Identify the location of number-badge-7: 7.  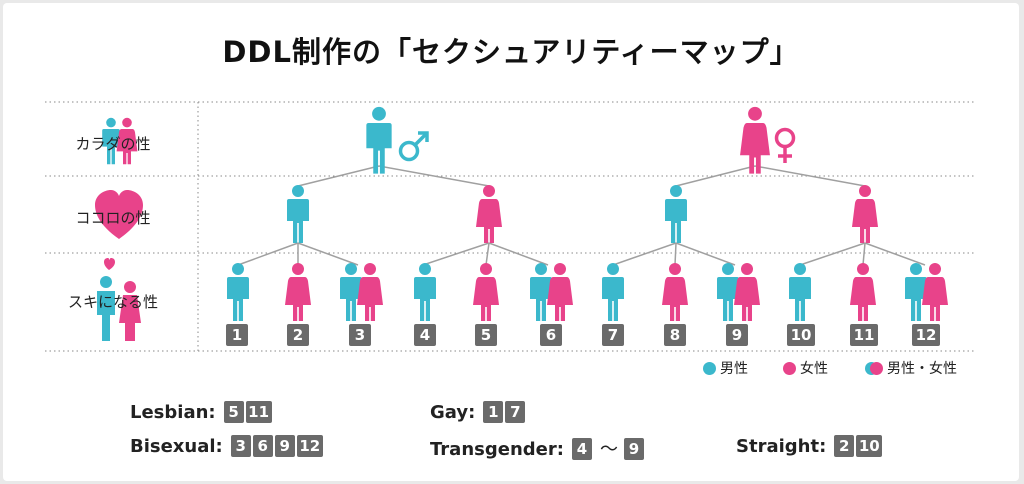
(613, 335).